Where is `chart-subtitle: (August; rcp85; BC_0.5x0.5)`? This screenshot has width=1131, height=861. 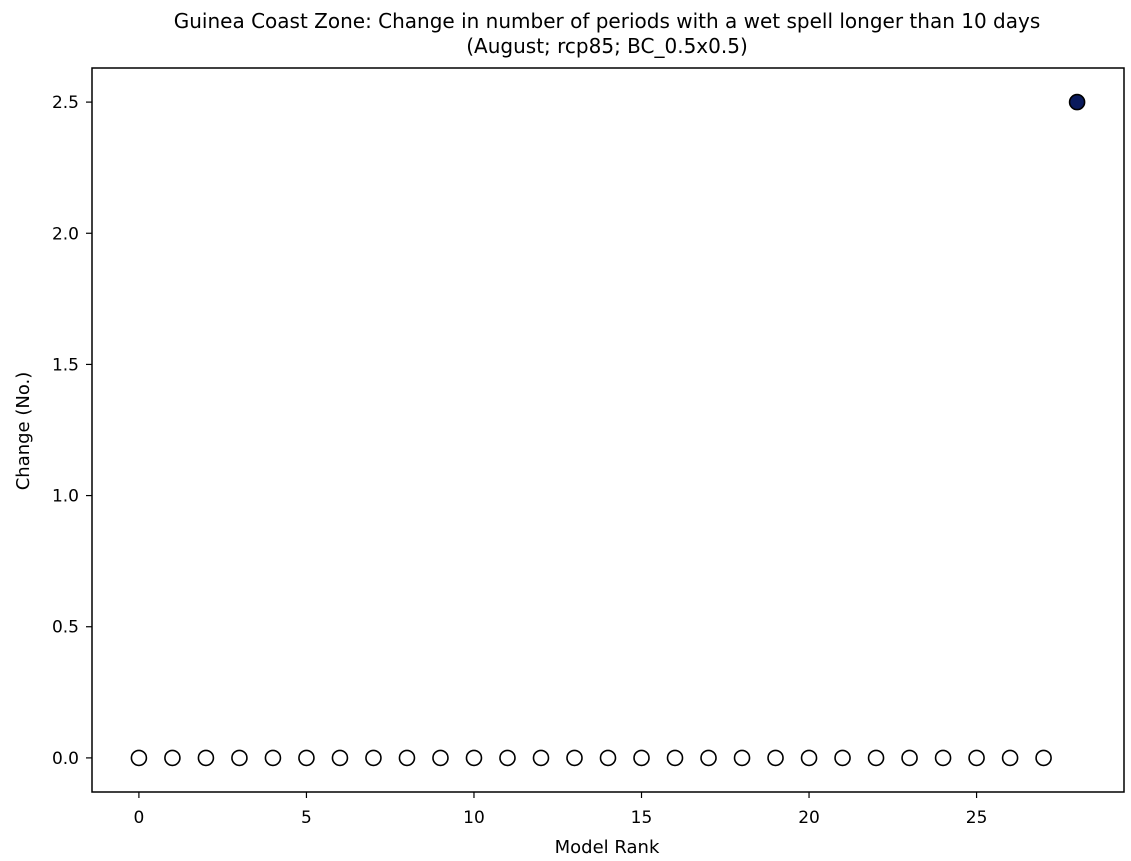 chart-subtitle: (August; rcp85; BC_0.5x0.5) is located at coordinates (607, 46).